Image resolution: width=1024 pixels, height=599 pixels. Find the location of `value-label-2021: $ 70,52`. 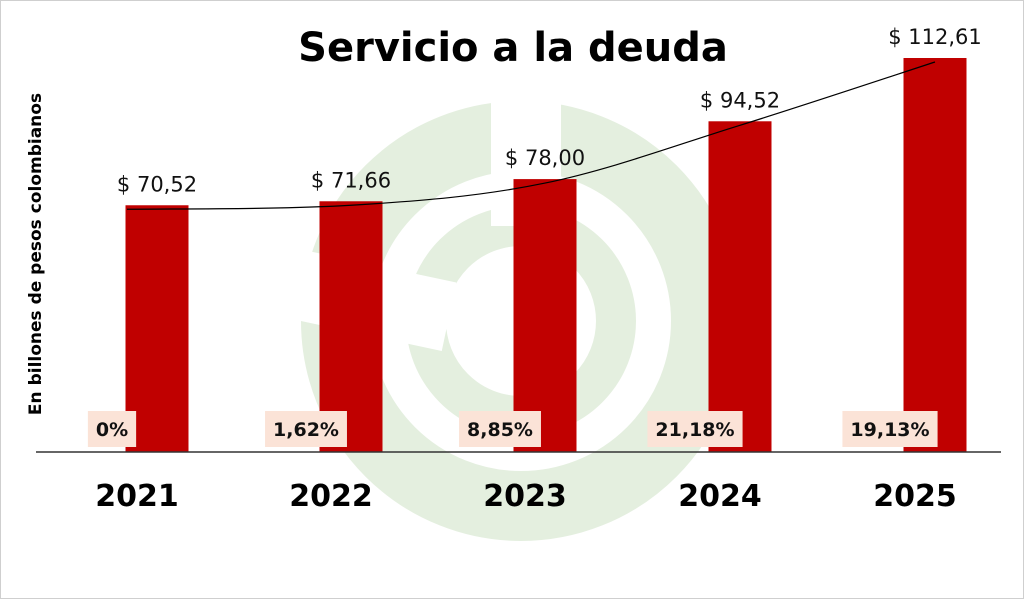

value-label-2021: $ 70,52 is located at coordinates (157, 184).